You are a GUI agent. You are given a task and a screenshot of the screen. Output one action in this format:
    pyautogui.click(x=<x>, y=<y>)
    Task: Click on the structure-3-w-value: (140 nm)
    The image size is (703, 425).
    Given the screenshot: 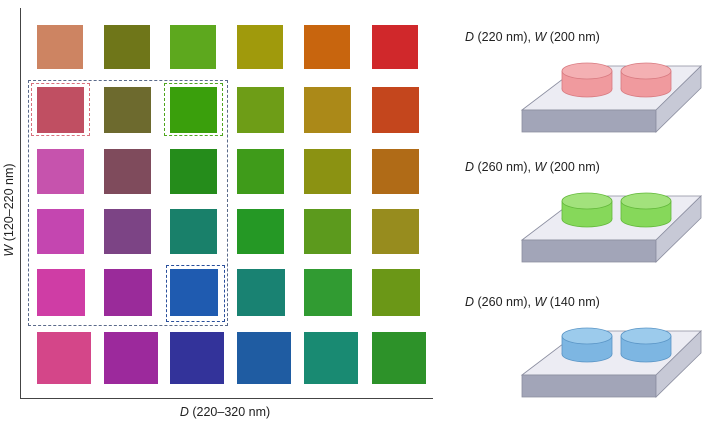 What is the action you would take?
    pyautogui.click(x=574, y=302)
    